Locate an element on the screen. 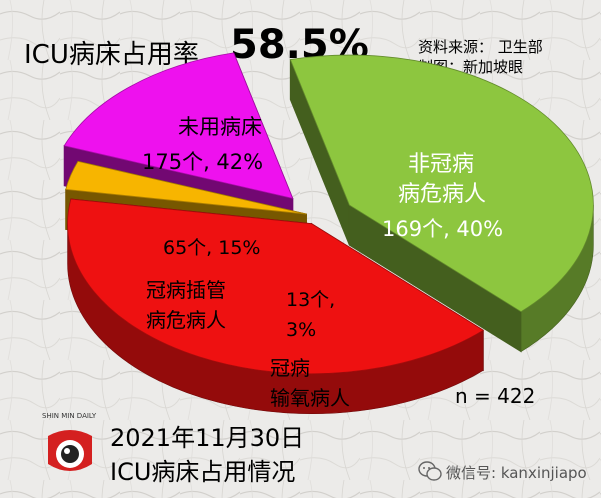 This screenshot has width=601, height=498. slice-2-name-line-1: 非冠病 is located at coordinates (441, 164).